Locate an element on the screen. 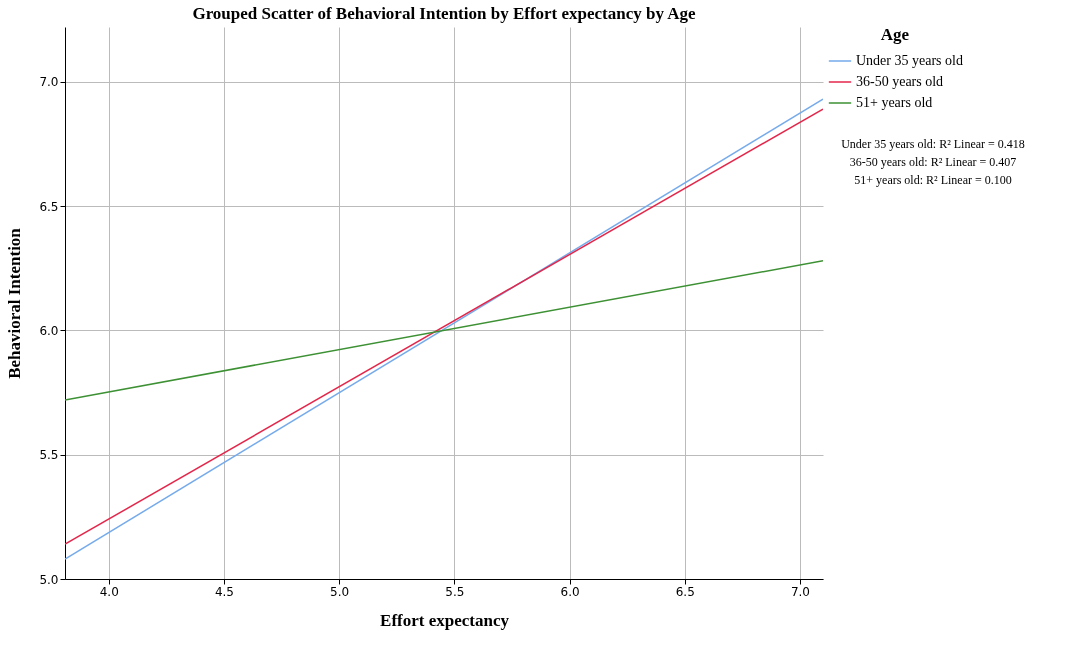 The image size is (1066, 654). legend-label: Under 35 years old is located at coordinates (909, 60).